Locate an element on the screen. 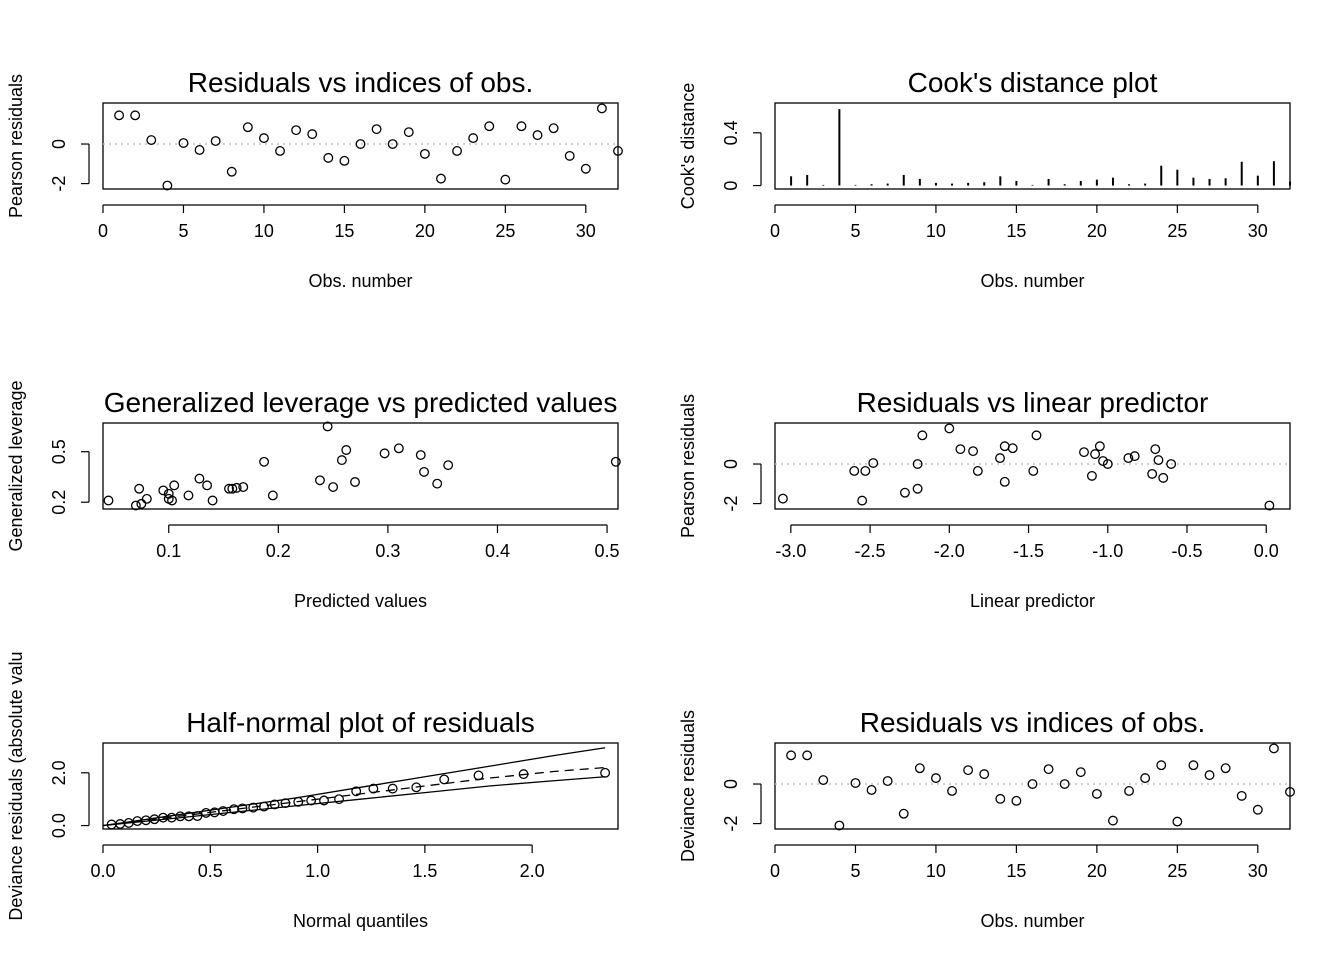 This screenshot has width=1344, height=960. y-tick-label: 2.0 is located at coordinates (59, 772).